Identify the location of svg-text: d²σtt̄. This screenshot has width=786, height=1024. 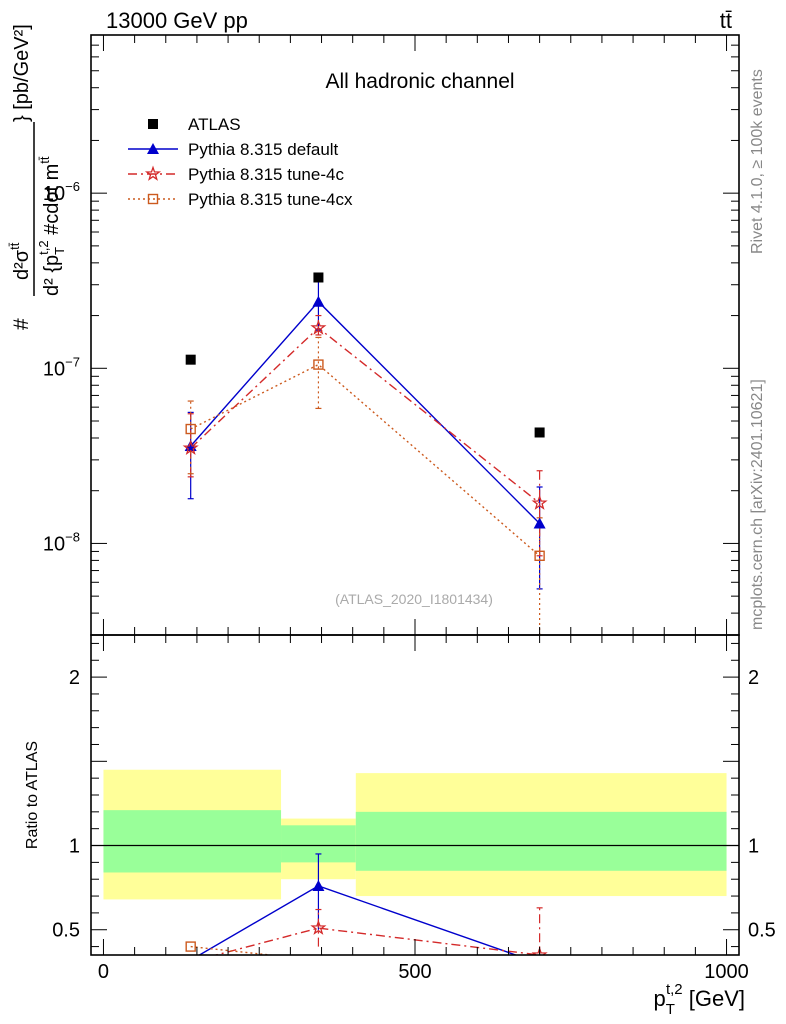
(20, 261).